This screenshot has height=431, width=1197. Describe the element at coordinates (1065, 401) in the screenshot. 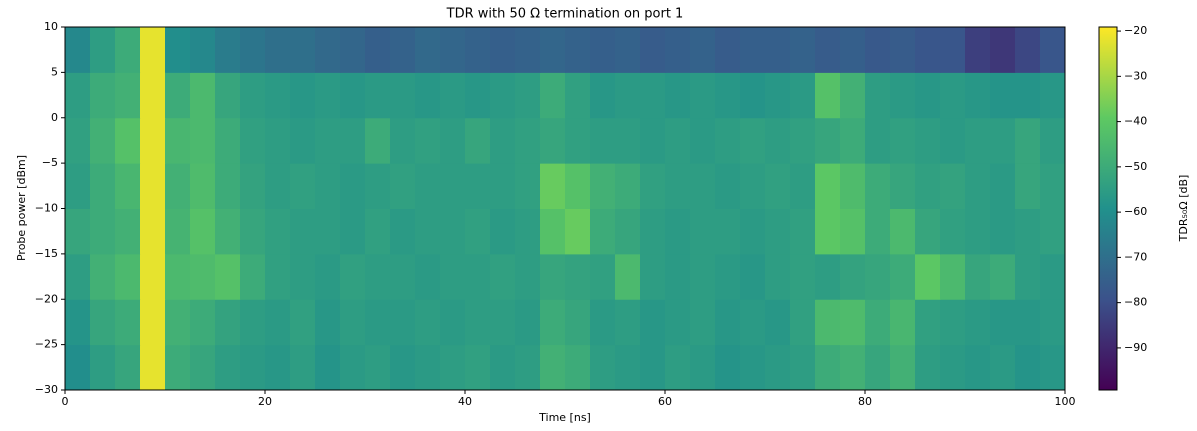

I see `x-tick-label: 100` at that location.